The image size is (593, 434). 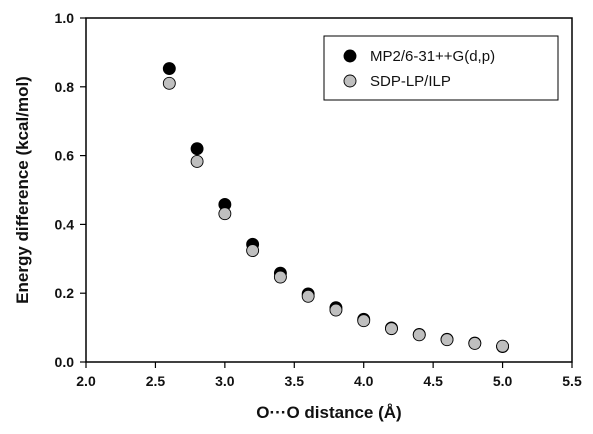 What do you see at coordinates (65, 87) in the screenshot?
I see `y-tick-label: 0.8` at bounding box center [65, 87].